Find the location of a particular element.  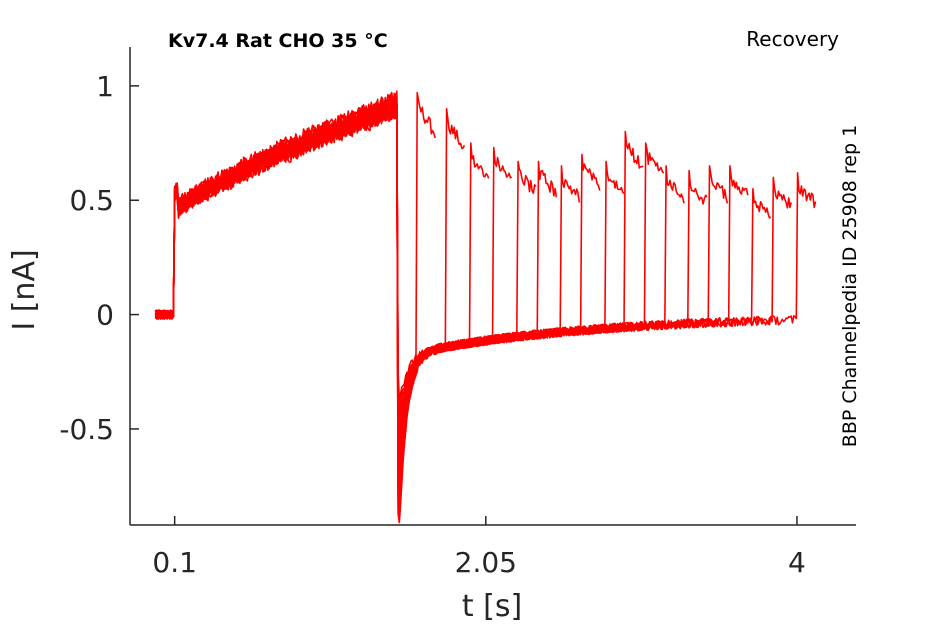

x-tick-label: 2.05 is located at coordinates (486, 562).